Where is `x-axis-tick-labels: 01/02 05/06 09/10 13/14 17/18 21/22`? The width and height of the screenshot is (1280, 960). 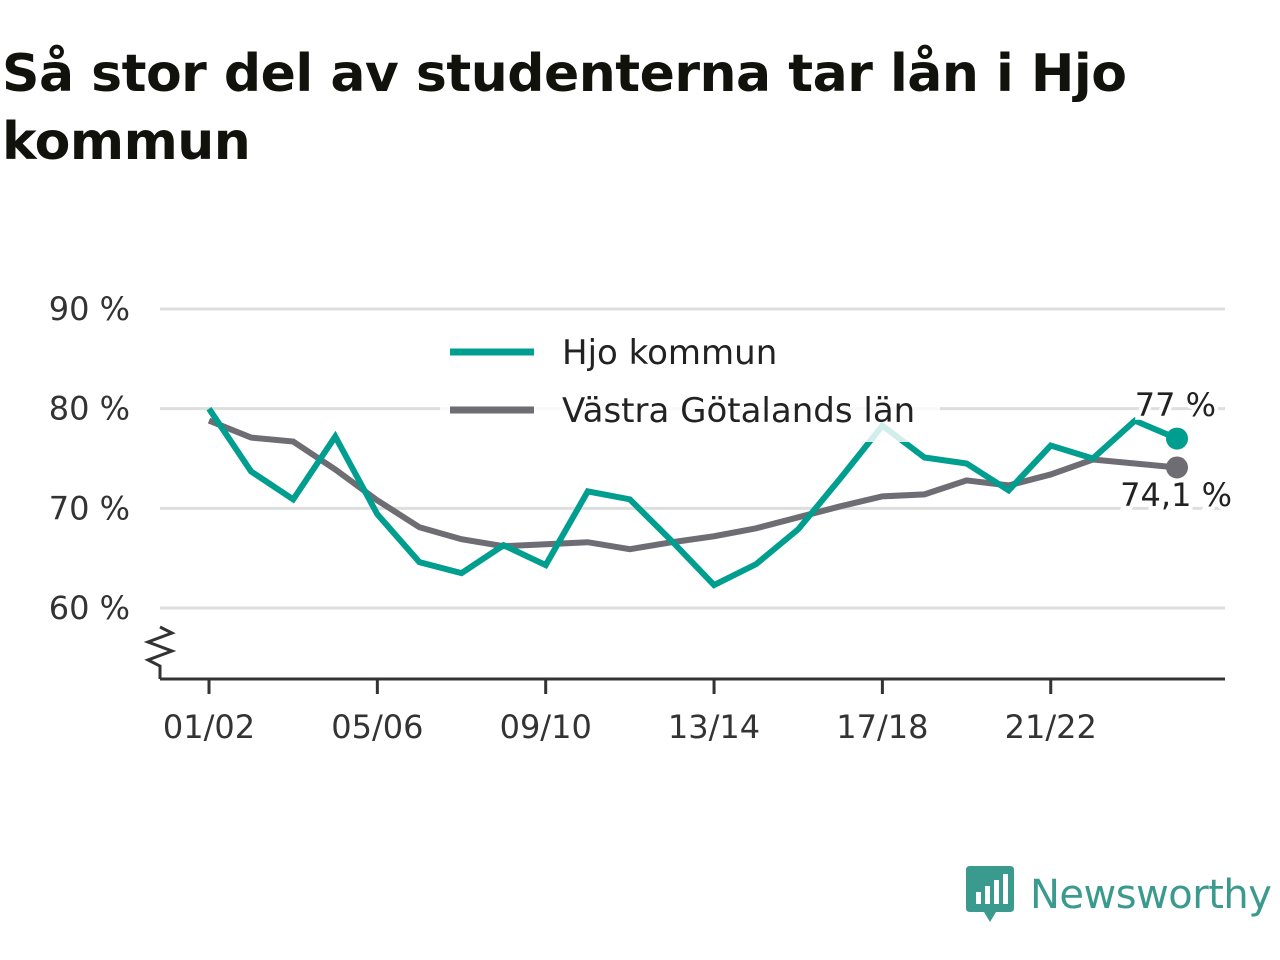
x-axis-tick-labels: 01/02 05/06 09/10 13/14 17/18 21/22 is located at coordinates (630, 727).